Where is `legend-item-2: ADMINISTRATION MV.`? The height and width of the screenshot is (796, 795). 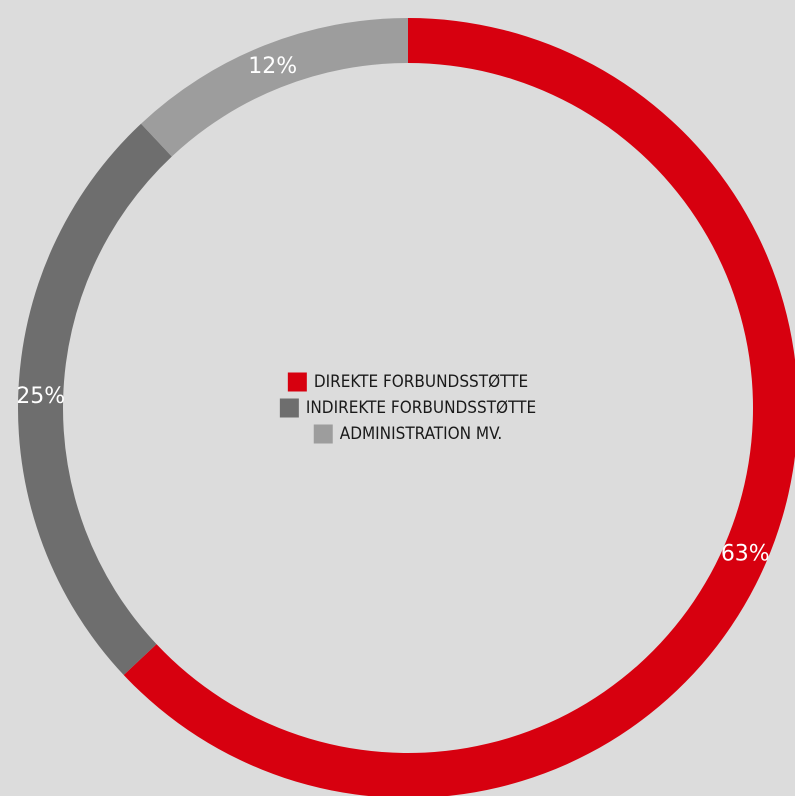
legend-item-2: ADMINISTRATION MV. is located at coordinates (408, 434).